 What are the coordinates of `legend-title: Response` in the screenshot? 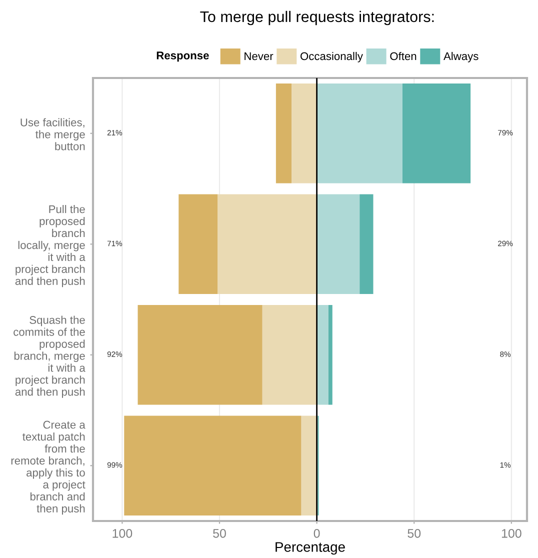 It's located at (182, 57).